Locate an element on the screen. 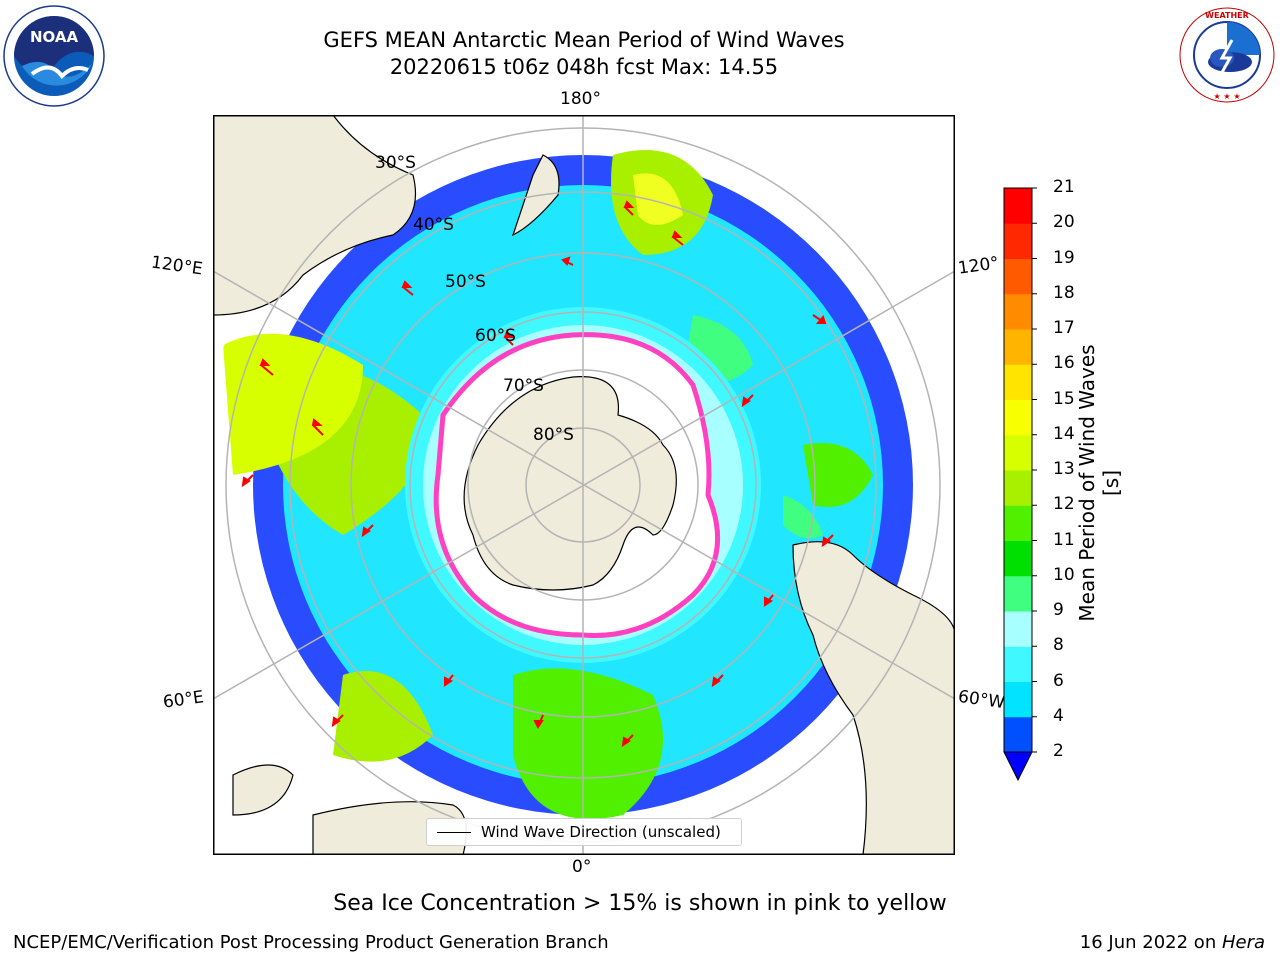 The height and width of the screenshot is (960, 1280). colorbar-tick-label: 14 is located at coordinates (1064, 433).